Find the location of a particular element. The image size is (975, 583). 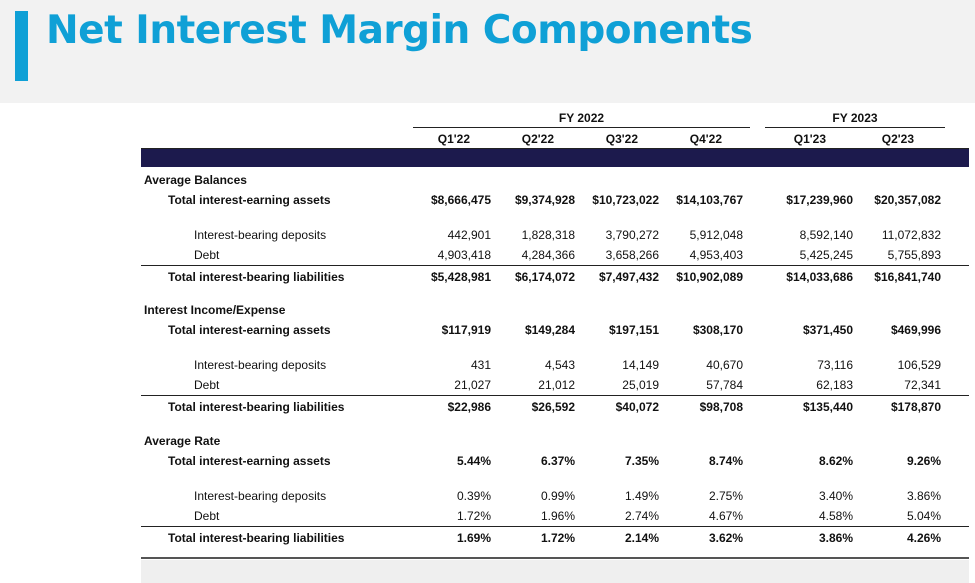

quarter-header: Q2'22 is located at coordinates (537, 139).